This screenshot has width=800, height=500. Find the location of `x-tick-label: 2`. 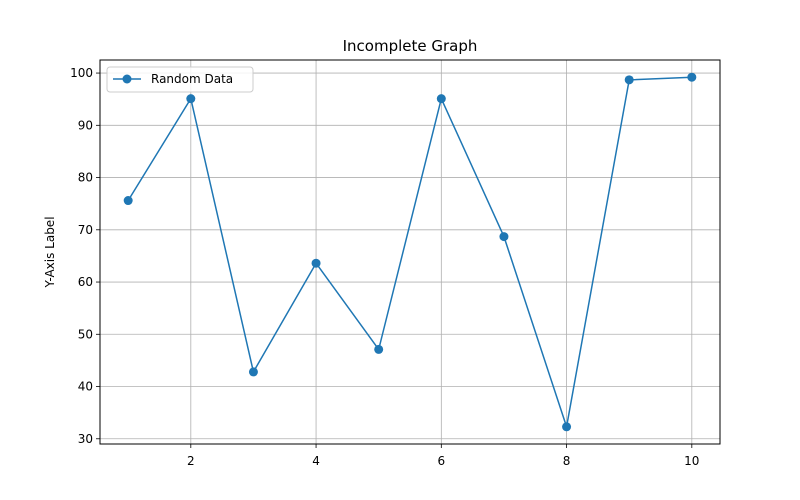

x-tick-label: 2 is located at coordinates (191, 461).